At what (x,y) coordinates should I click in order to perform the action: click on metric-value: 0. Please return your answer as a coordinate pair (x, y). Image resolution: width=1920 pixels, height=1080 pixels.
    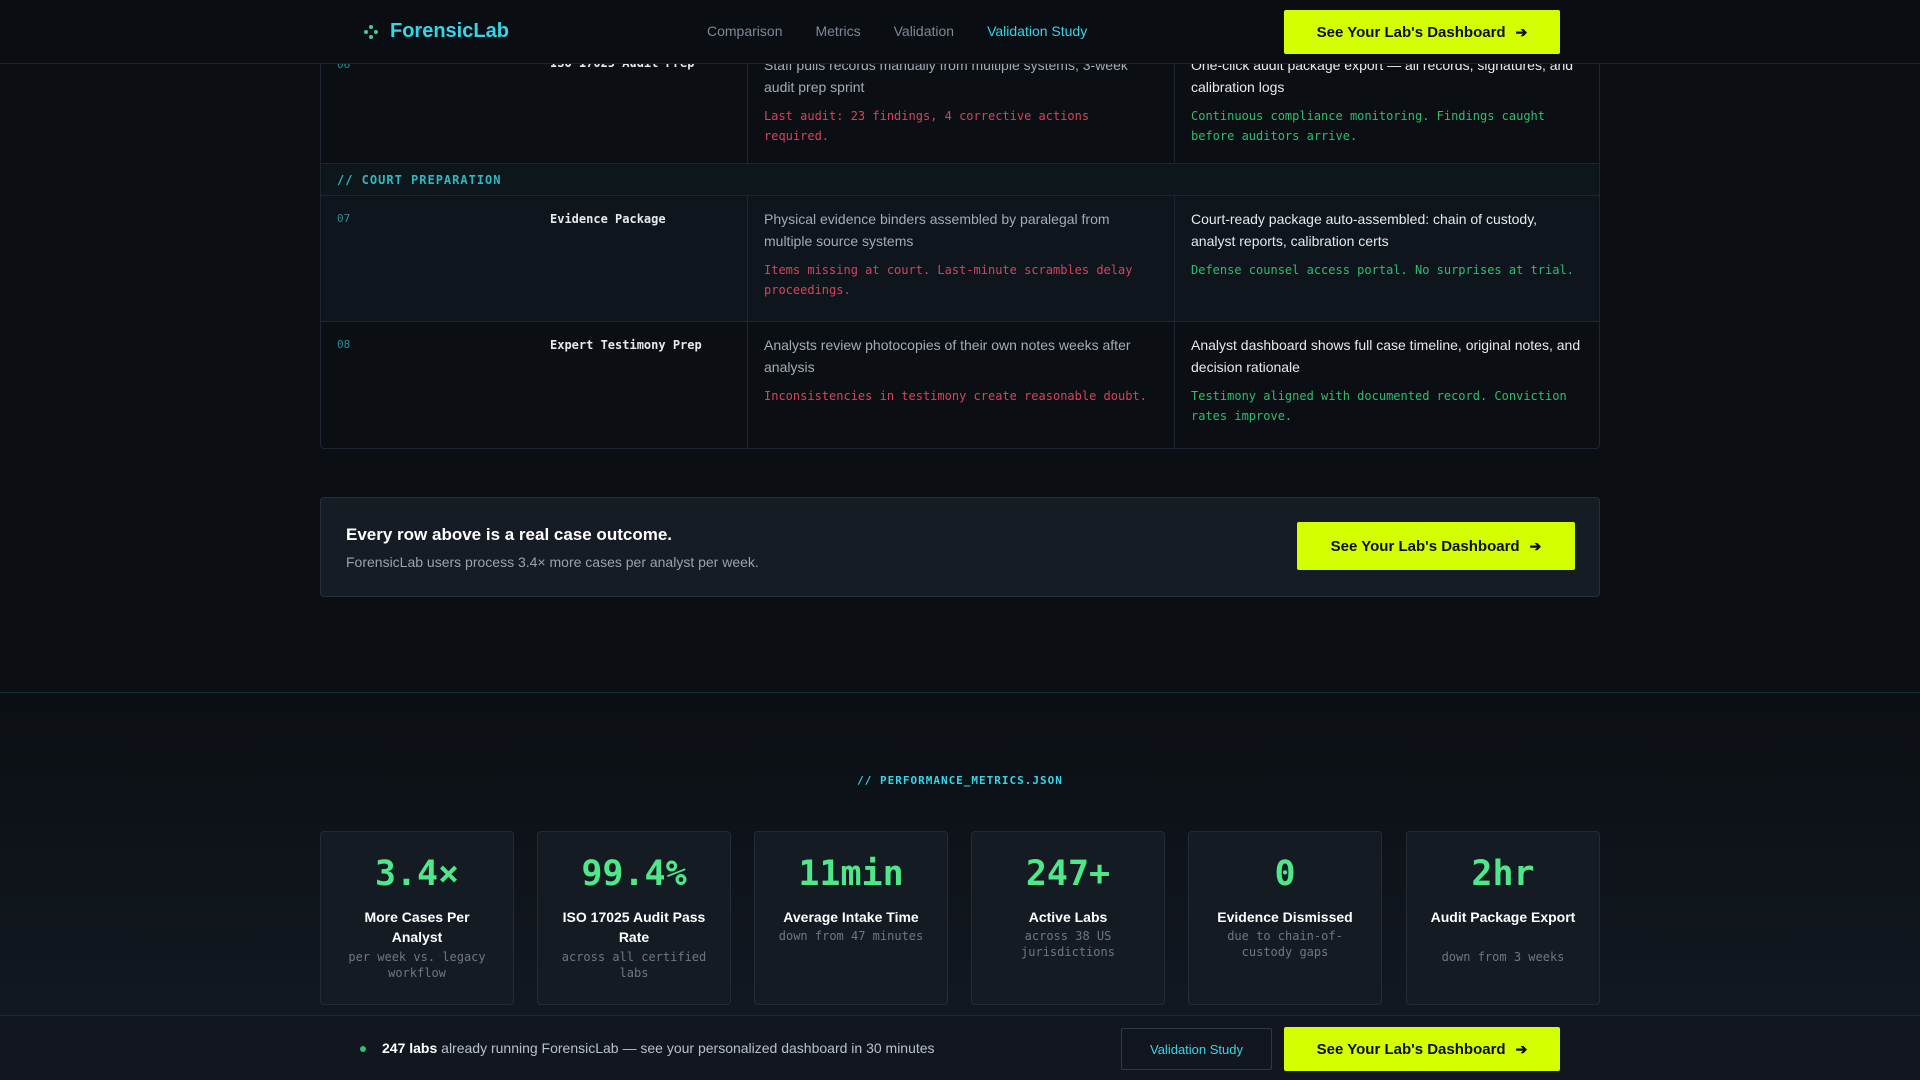
    Looking at the image, I should click on (1285, 874).